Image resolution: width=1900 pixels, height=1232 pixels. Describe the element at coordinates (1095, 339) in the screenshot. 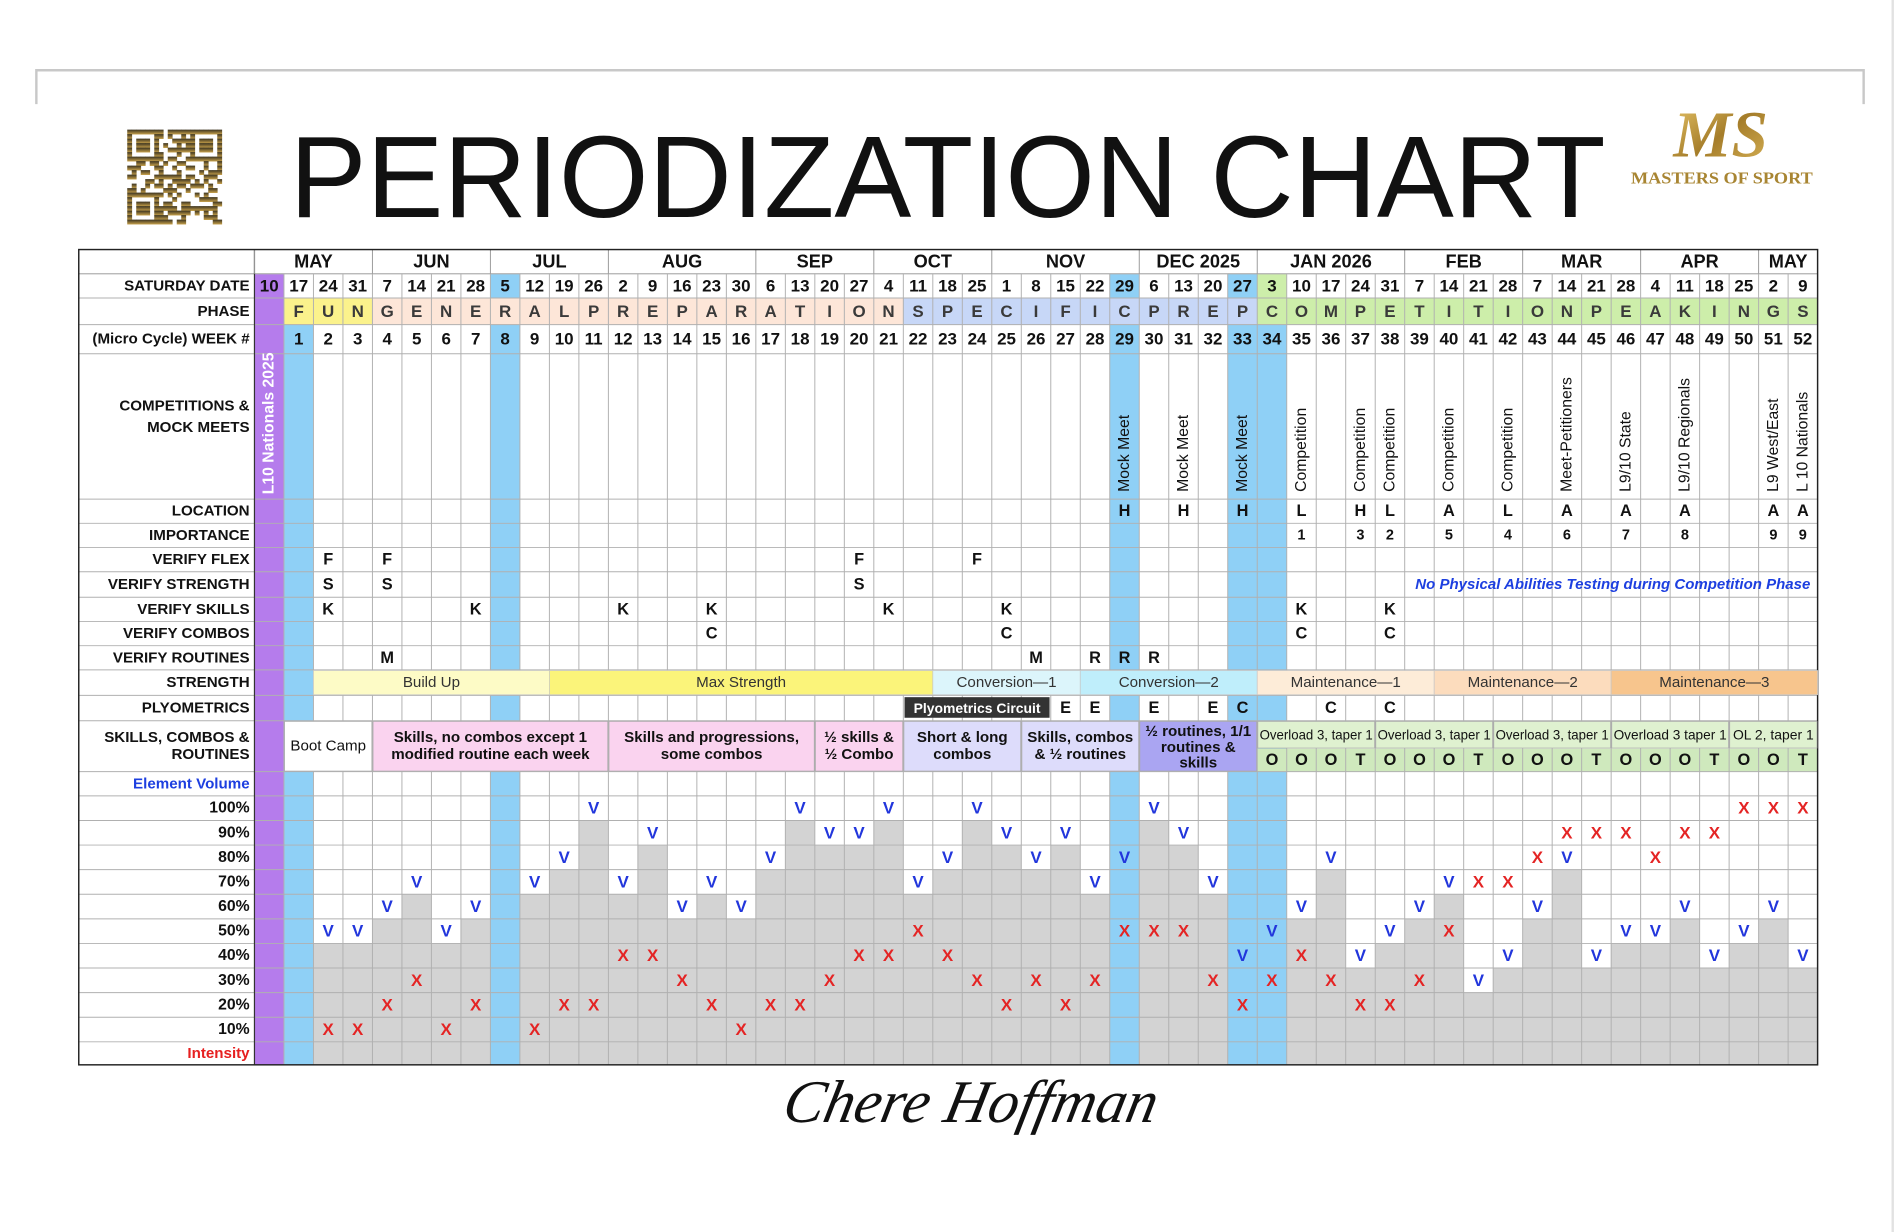

I see `week-number: 28` at that location.